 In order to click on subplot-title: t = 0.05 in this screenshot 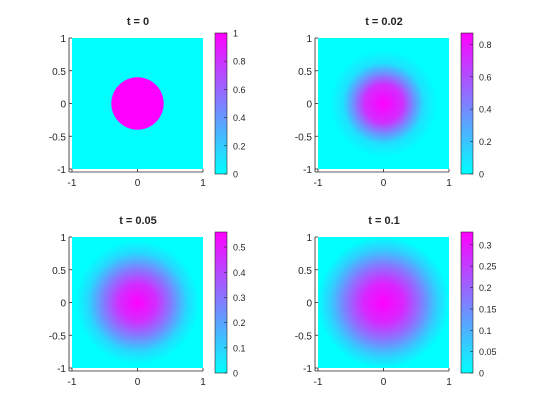, I will do `click(138, 221)`.